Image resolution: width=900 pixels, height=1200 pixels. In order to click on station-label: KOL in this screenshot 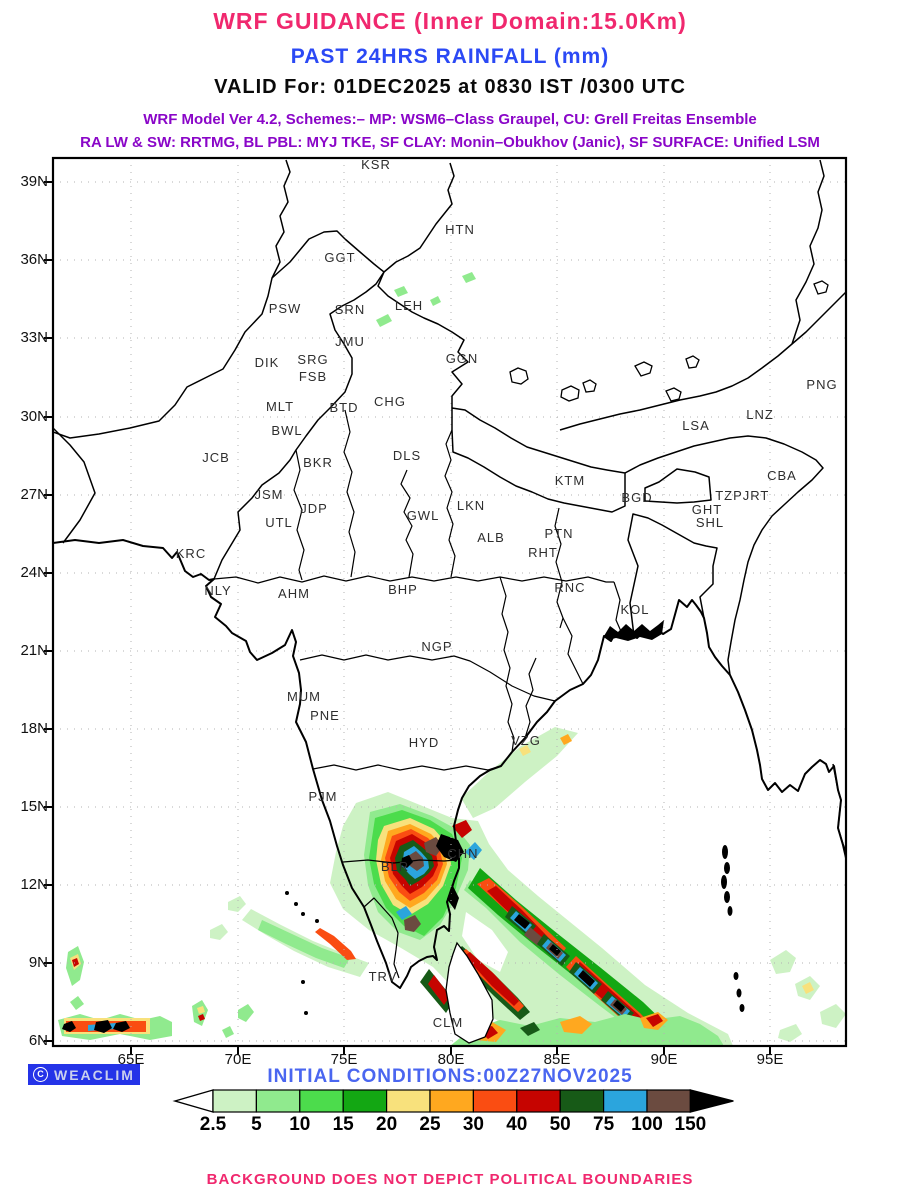, I will do `click(635, 609)`.